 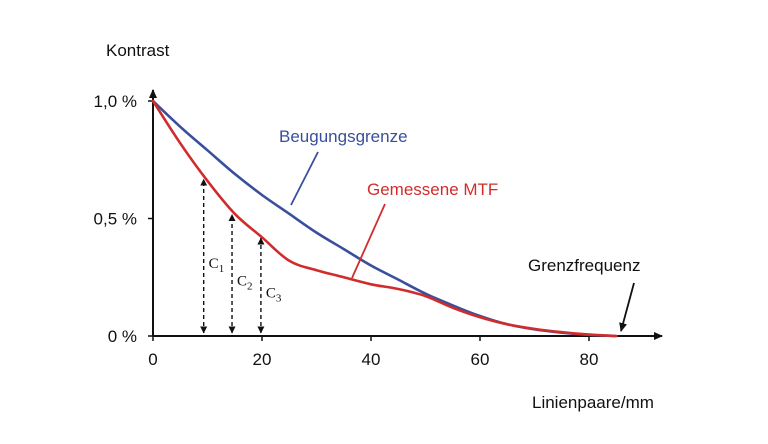 What do you see at coordinates (122, 336) in the screenshot?
I see `y-tick-label: 0 %` at bounding box center [122, 336].